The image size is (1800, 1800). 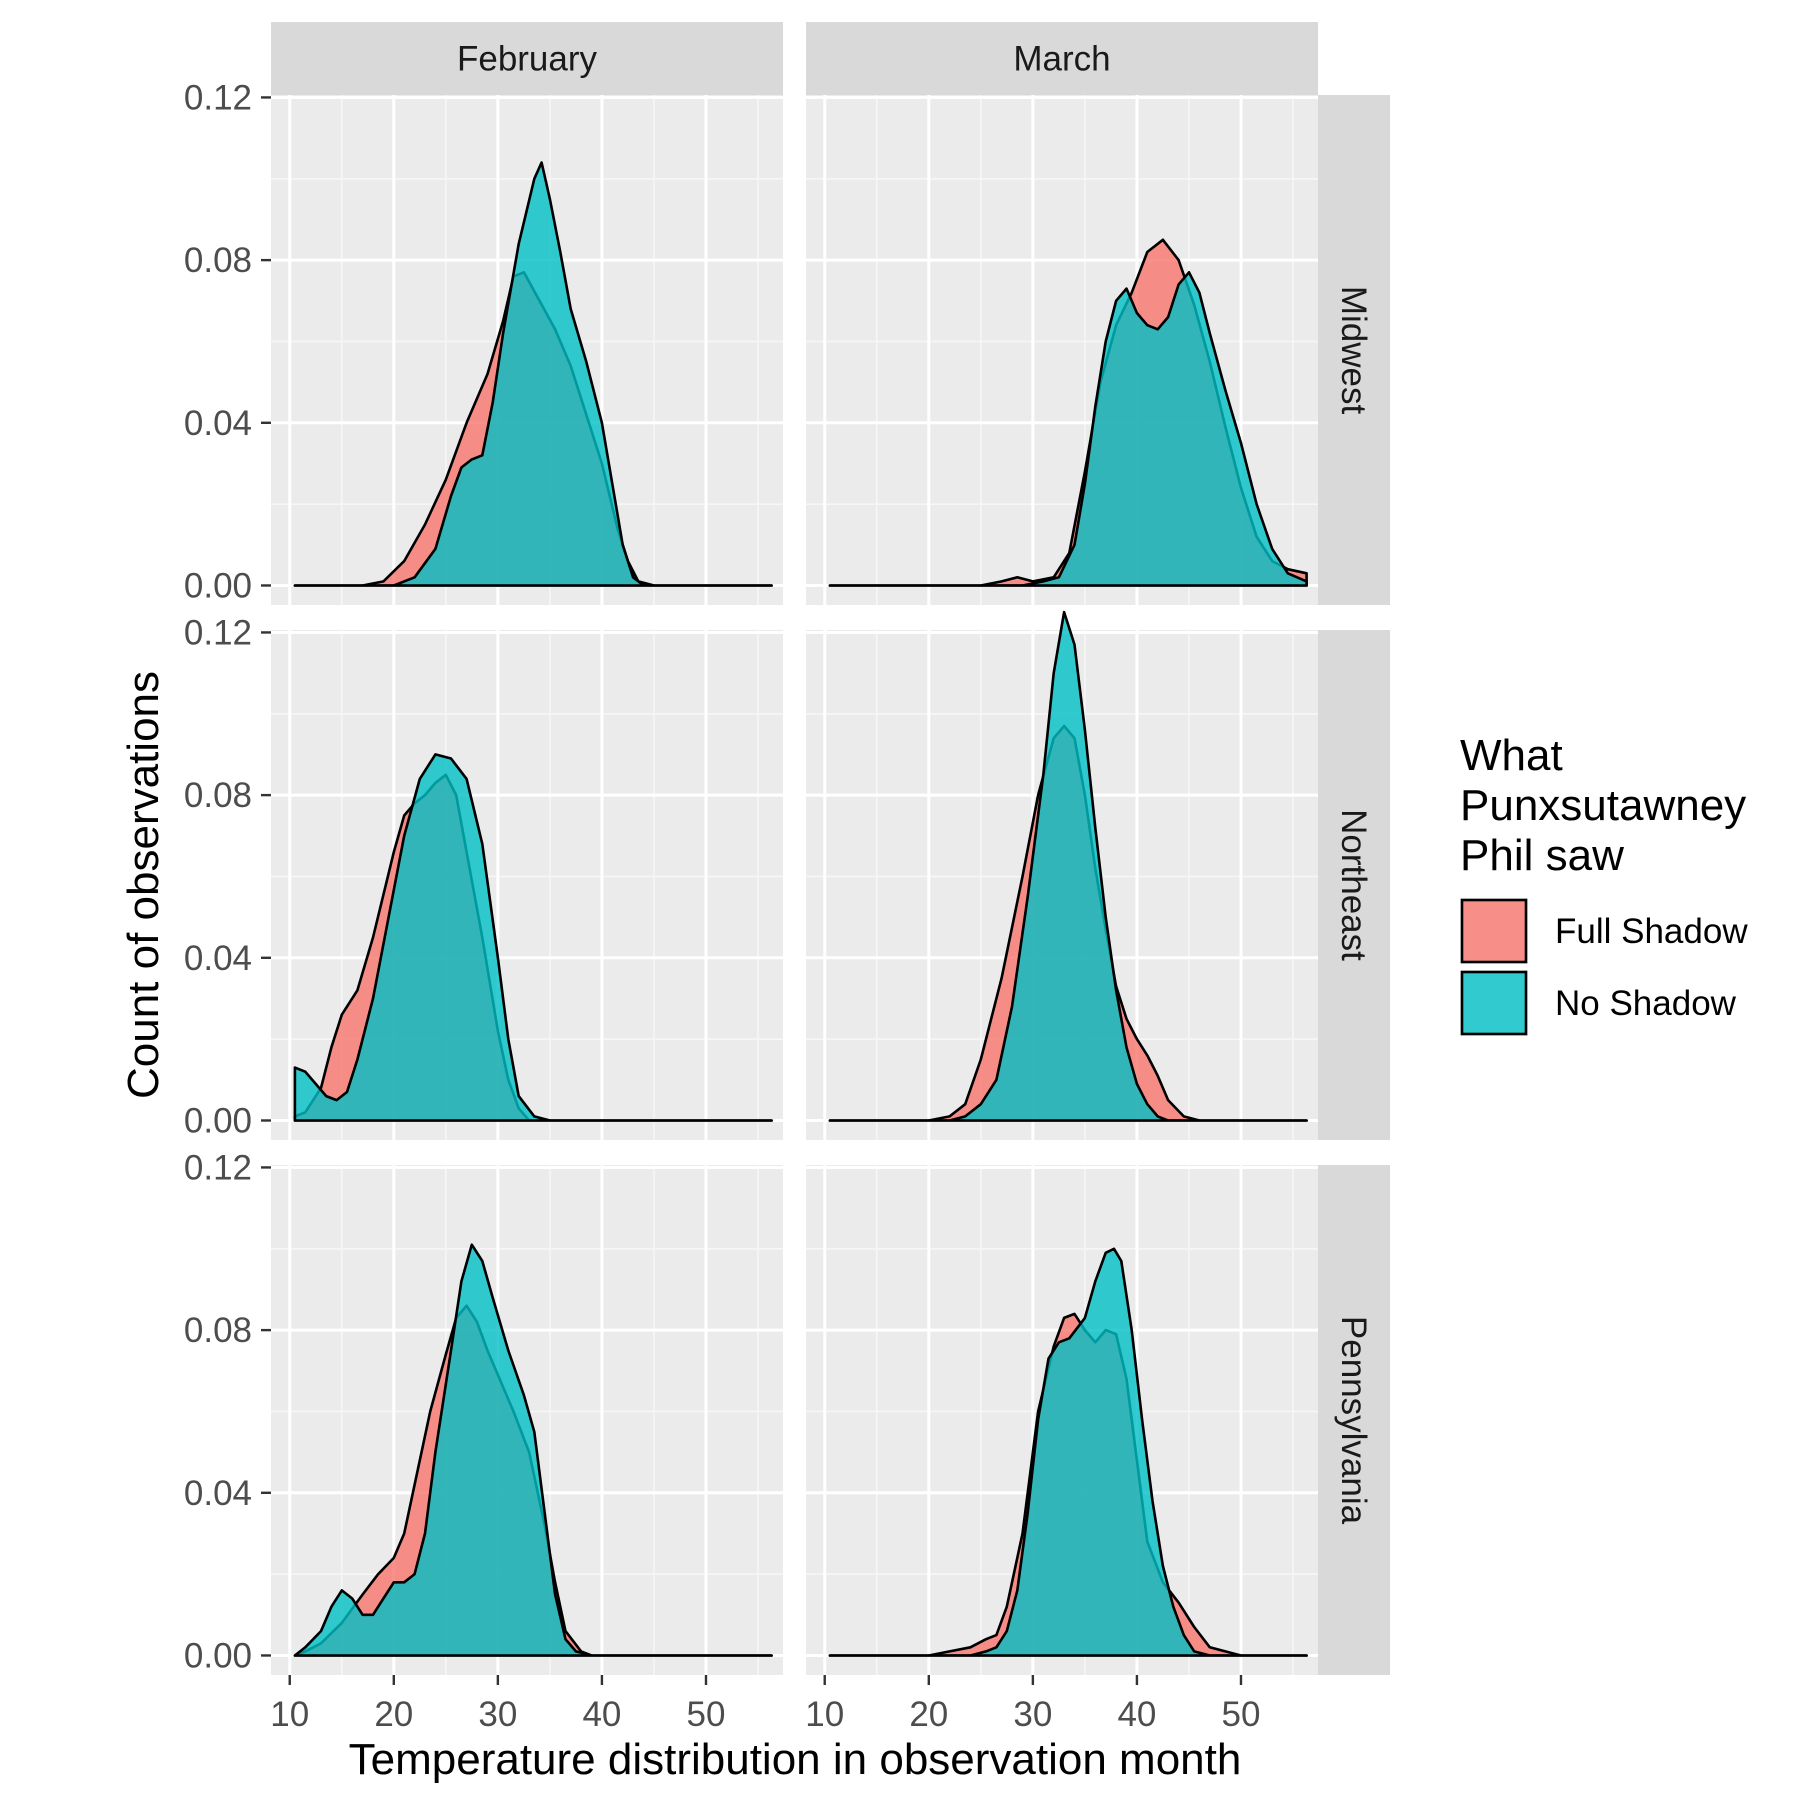 I want to click on strip-northeast: Northeast, so click(x=1354, y=885).